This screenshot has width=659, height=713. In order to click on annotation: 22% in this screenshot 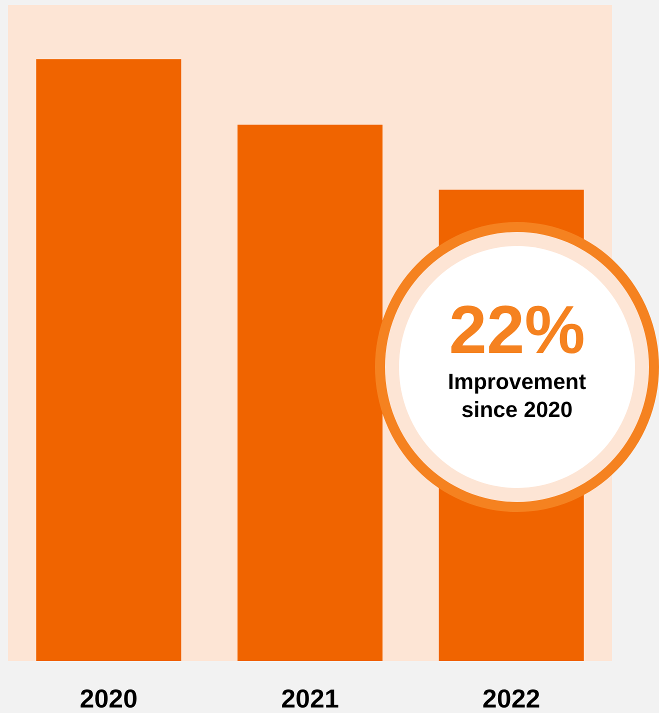, I will do `click(517, 330)`.